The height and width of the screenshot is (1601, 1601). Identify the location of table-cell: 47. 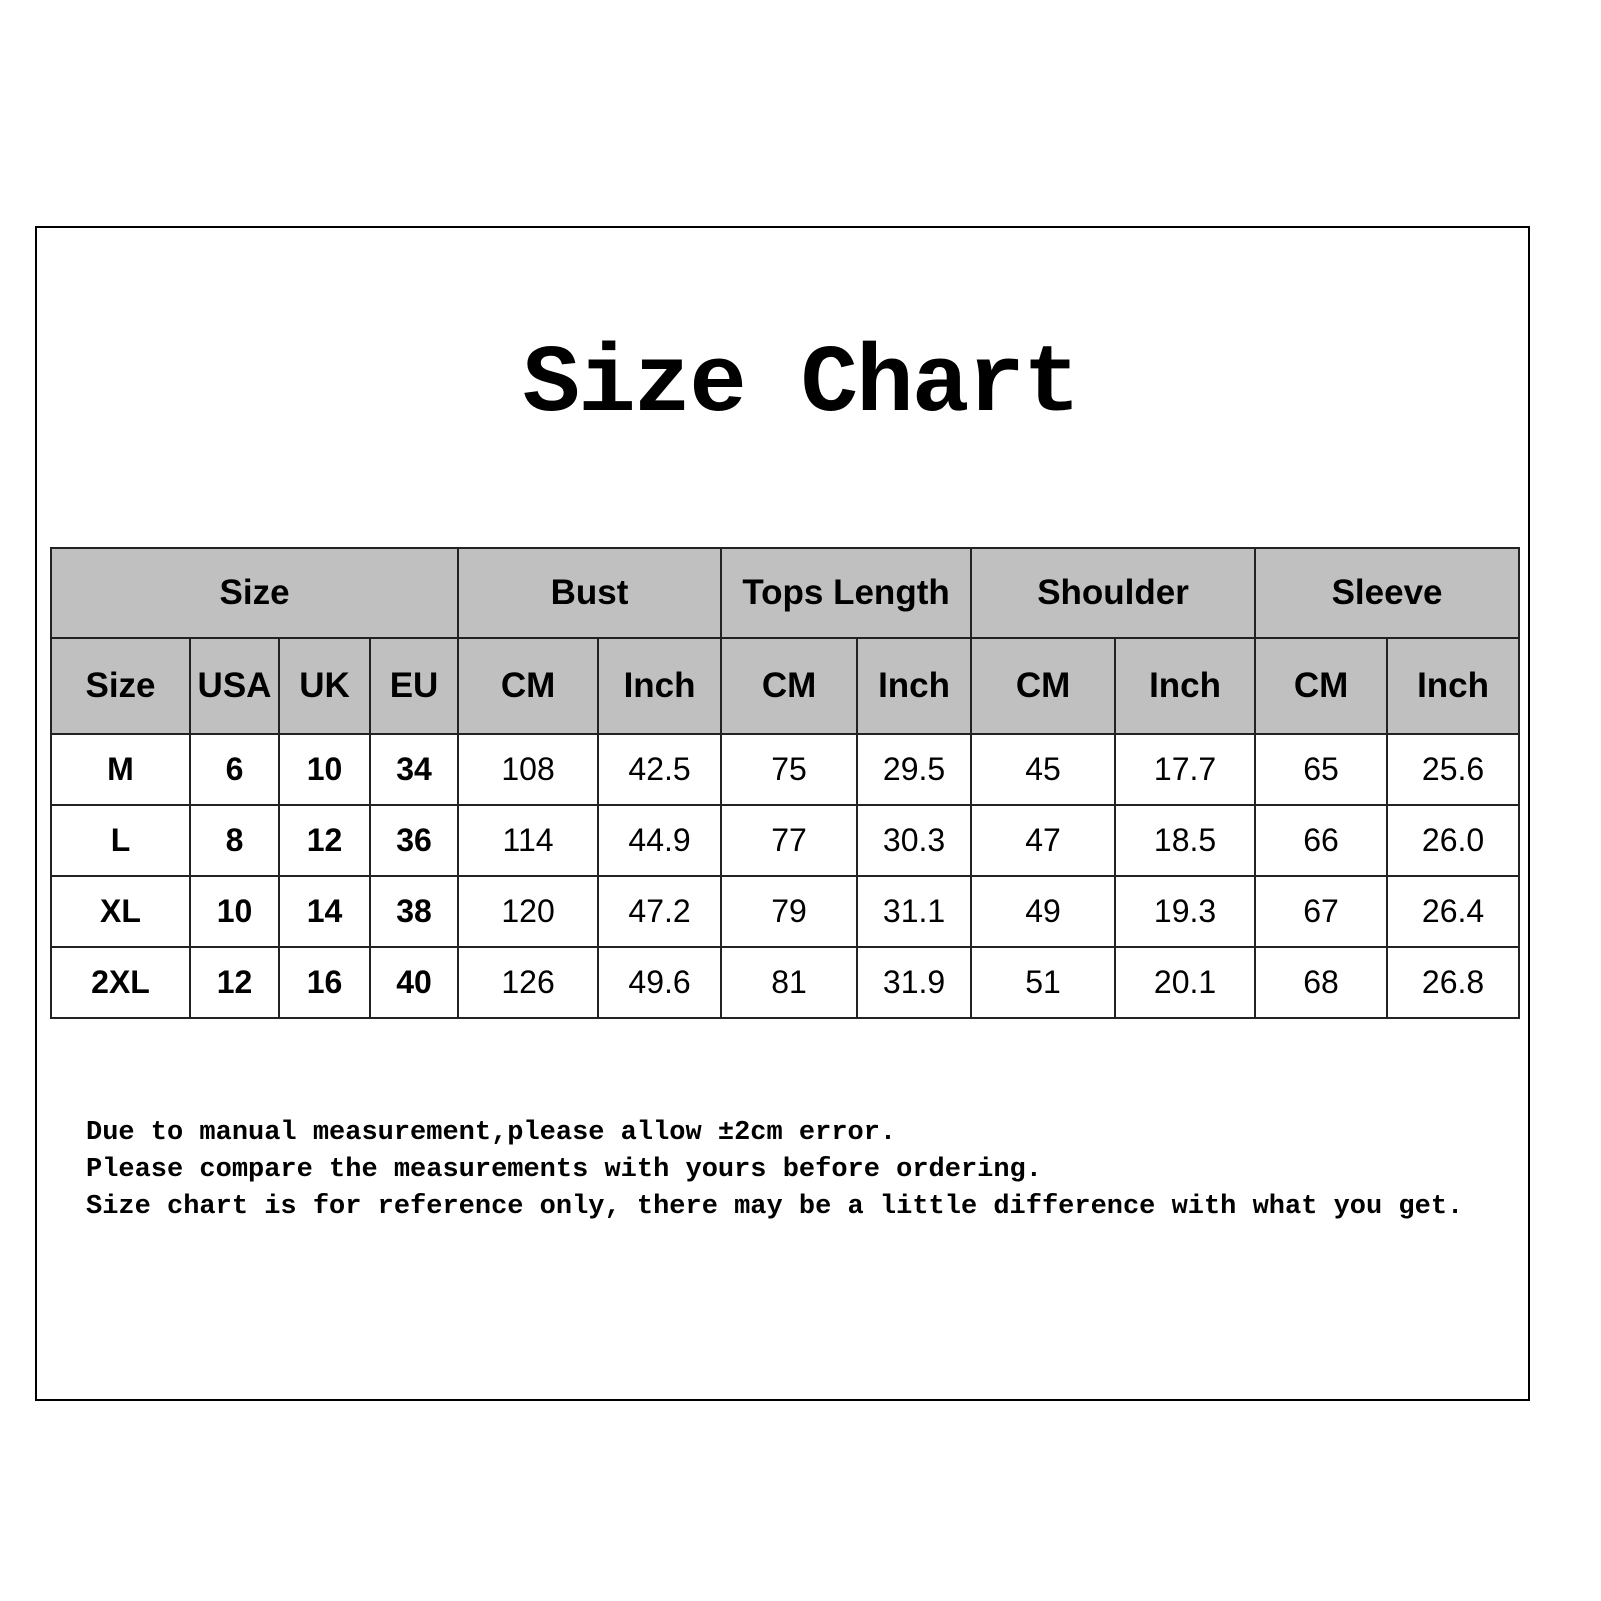
(1043, 840).